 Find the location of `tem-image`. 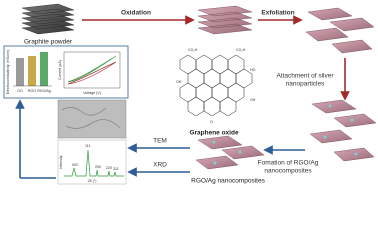

tem-image is located at coordinates (92, 119).